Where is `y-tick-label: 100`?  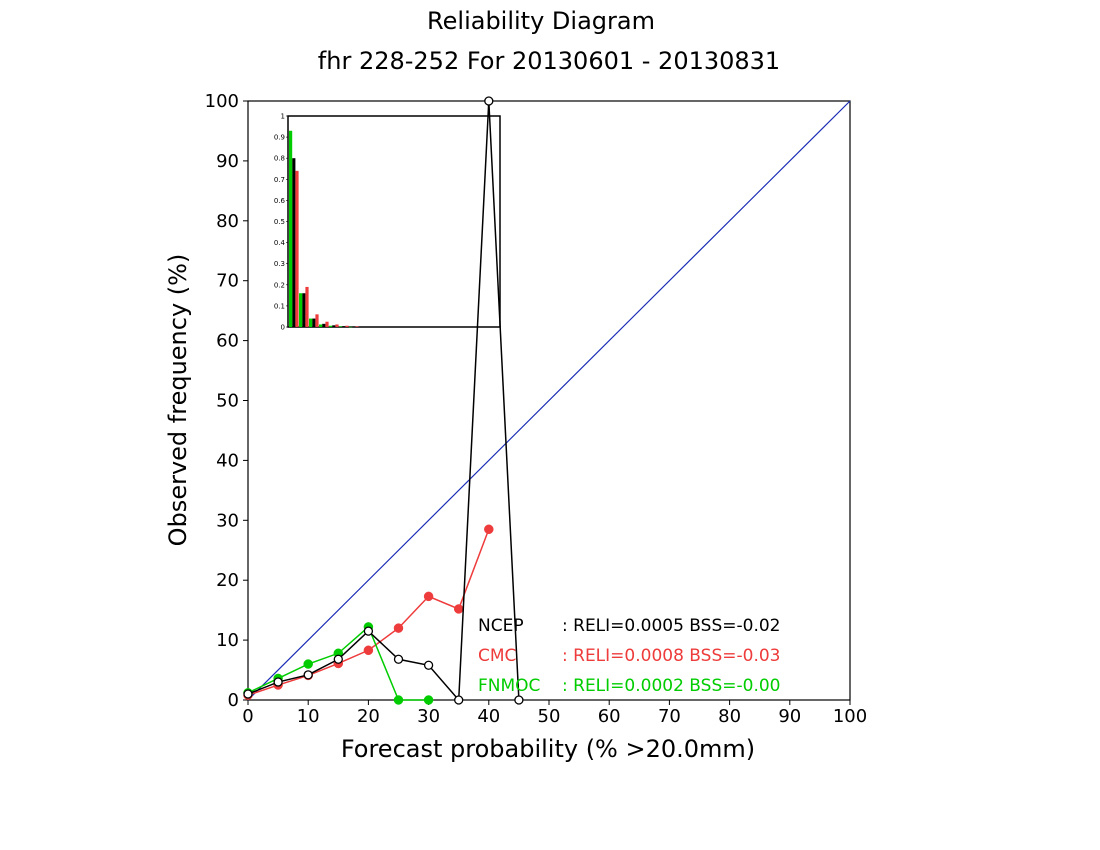 y-tick-label: 100 is located at coordinates (222, 101).